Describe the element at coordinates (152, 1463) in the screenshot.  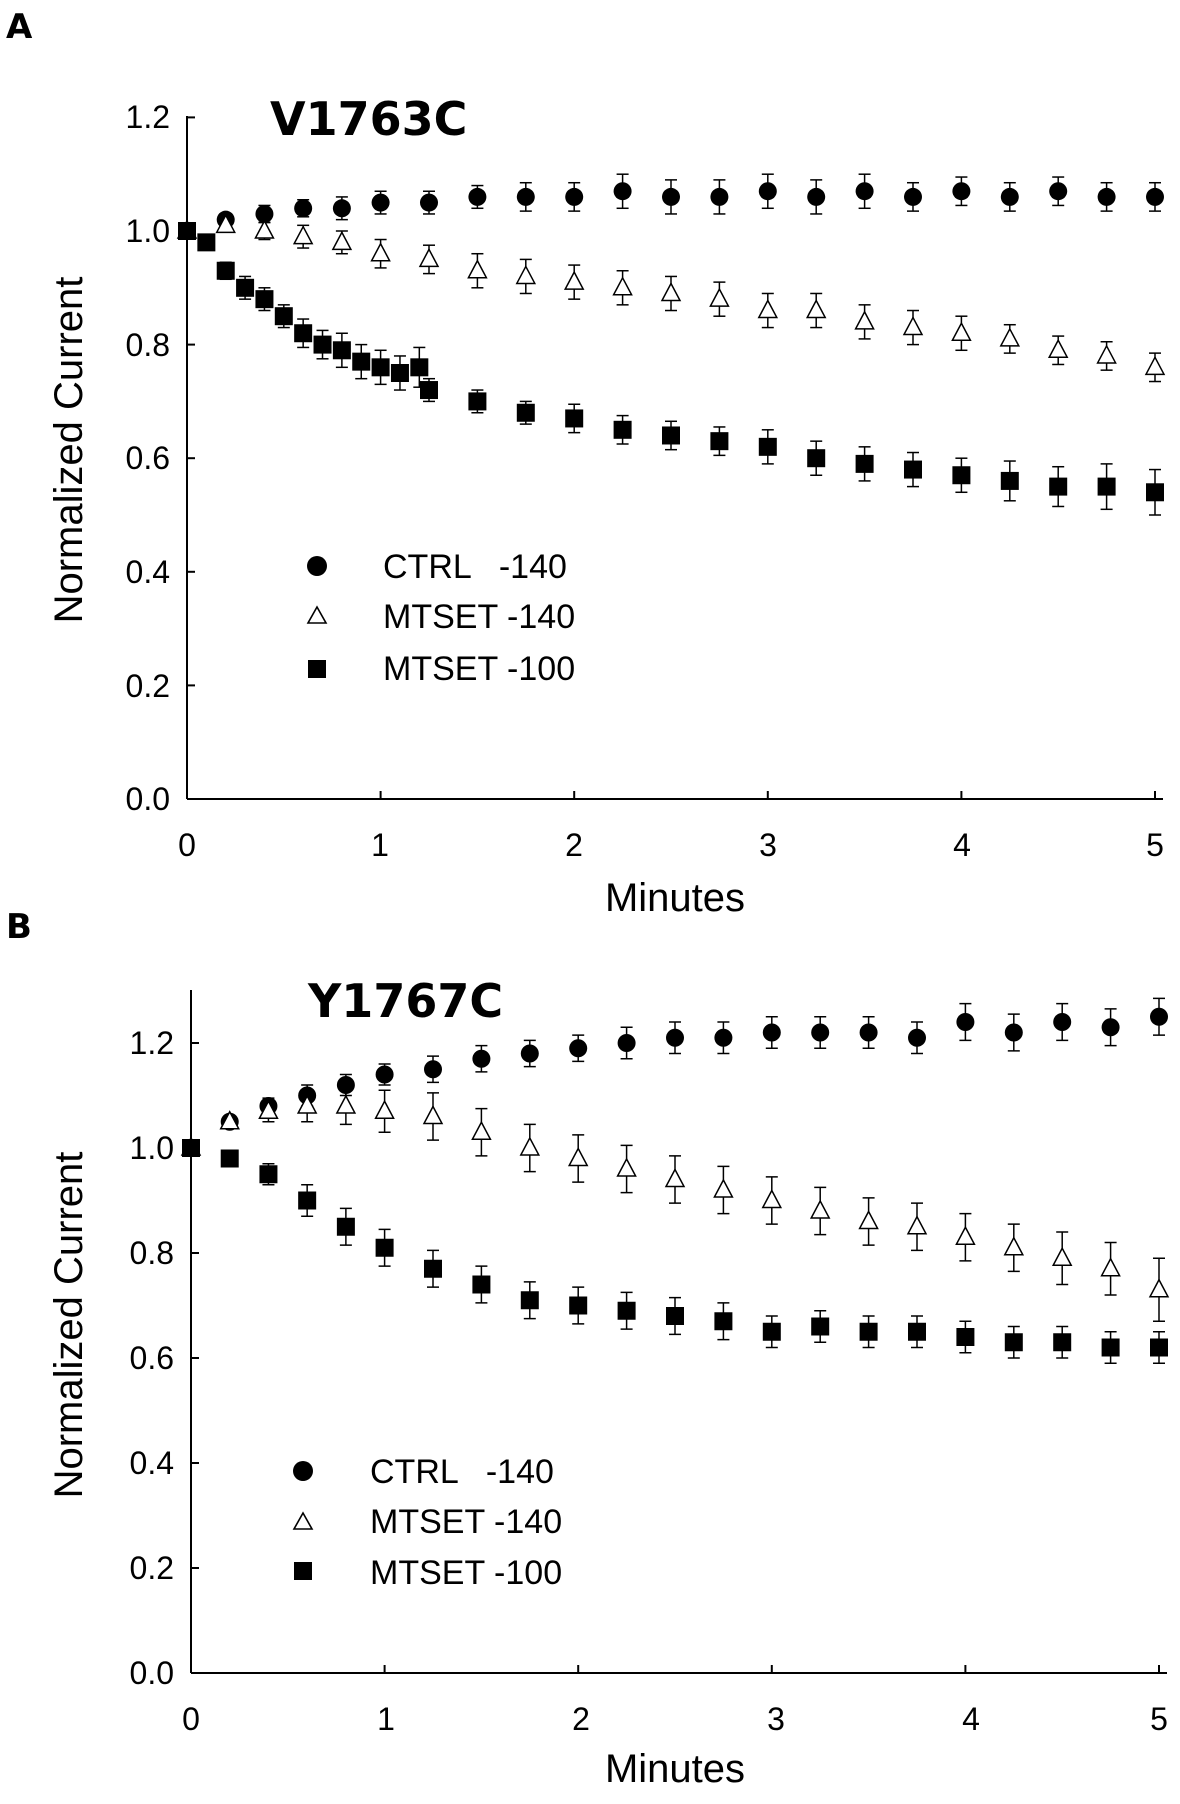
I see `panel-b-ytick-label: 0.4` at that location.